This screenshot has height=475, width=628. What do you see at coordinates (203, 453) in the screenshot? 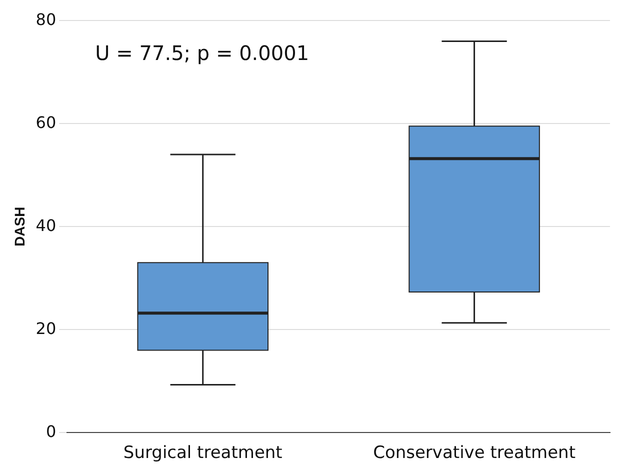
I see `x-tick-label: Surgical treatment` at bounding box center [203, 453].